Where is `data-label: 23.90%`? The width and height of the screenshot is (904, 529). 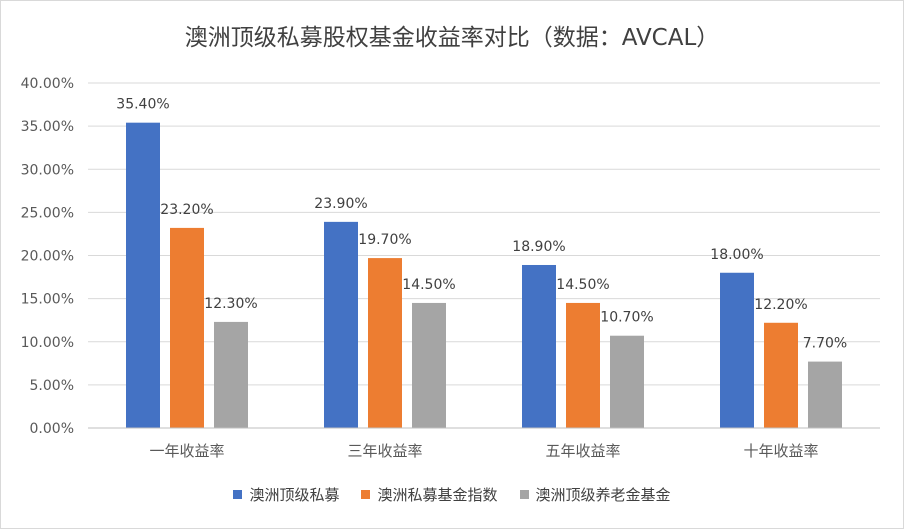
data-label: 23.90% is located at coordinates (340, 204).